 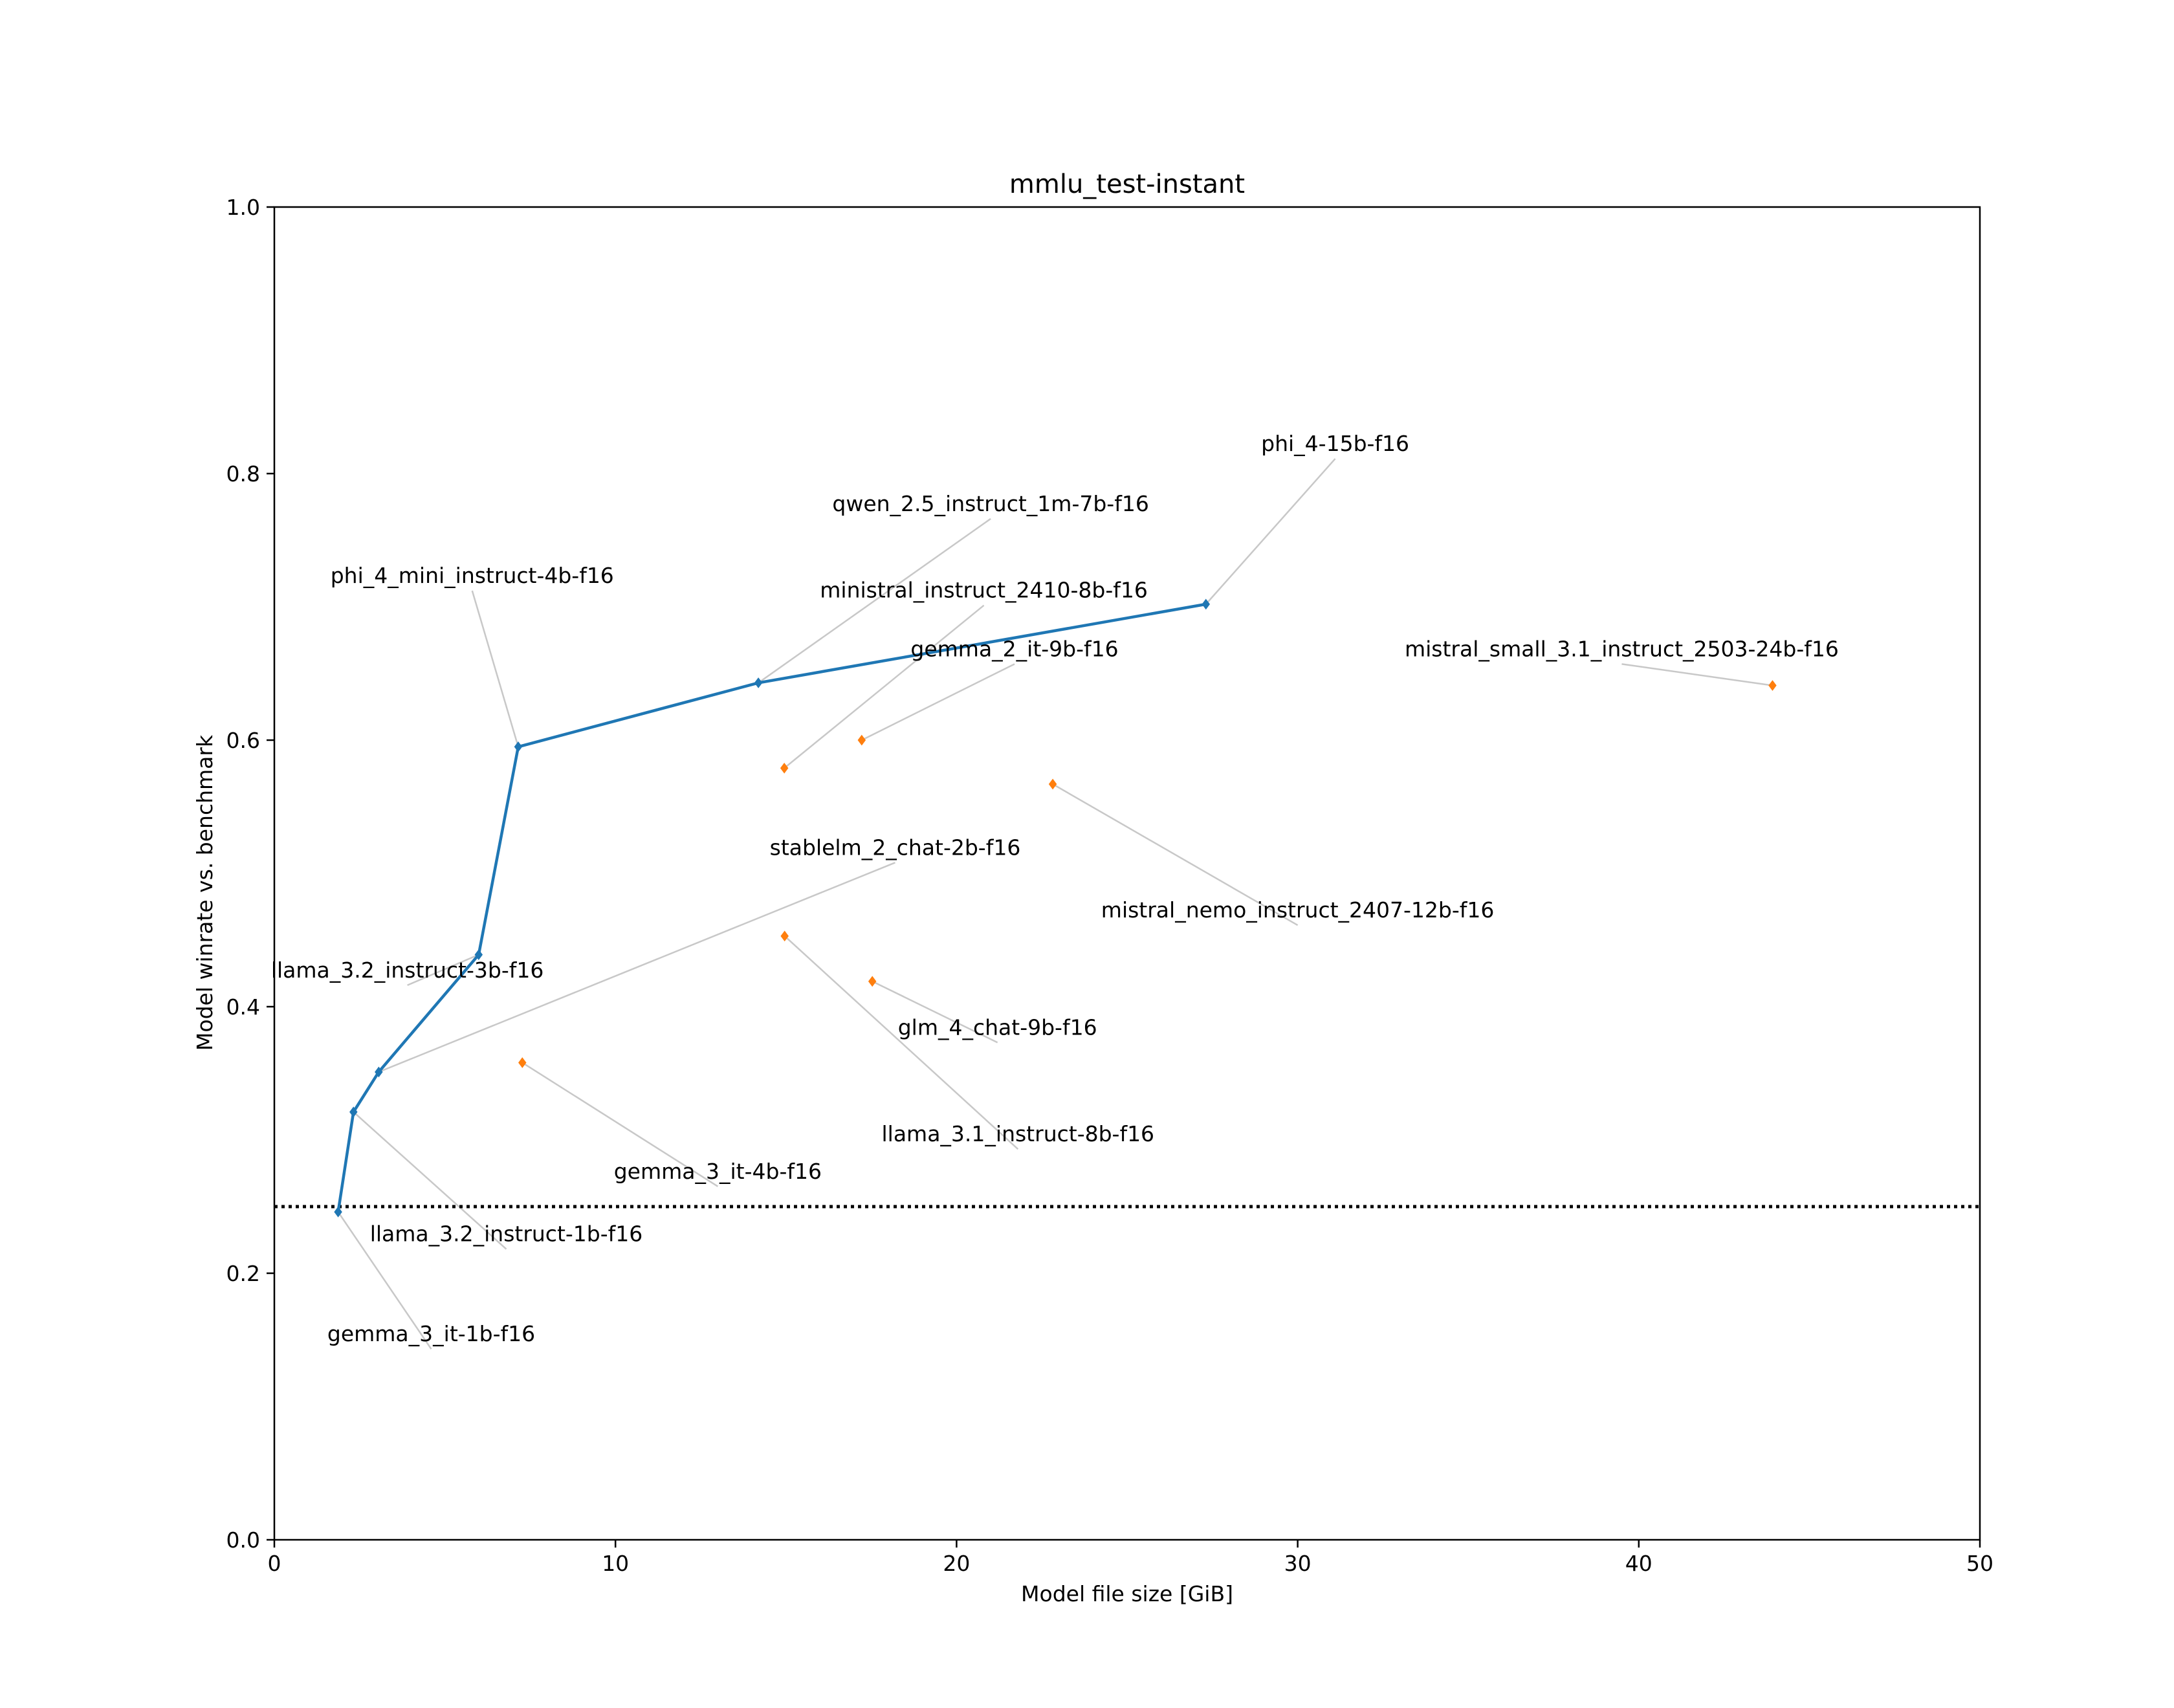 I want to click on point-label: mistral_nemo_instruct_2407-12b-f16, so click(x=1298, y=910).